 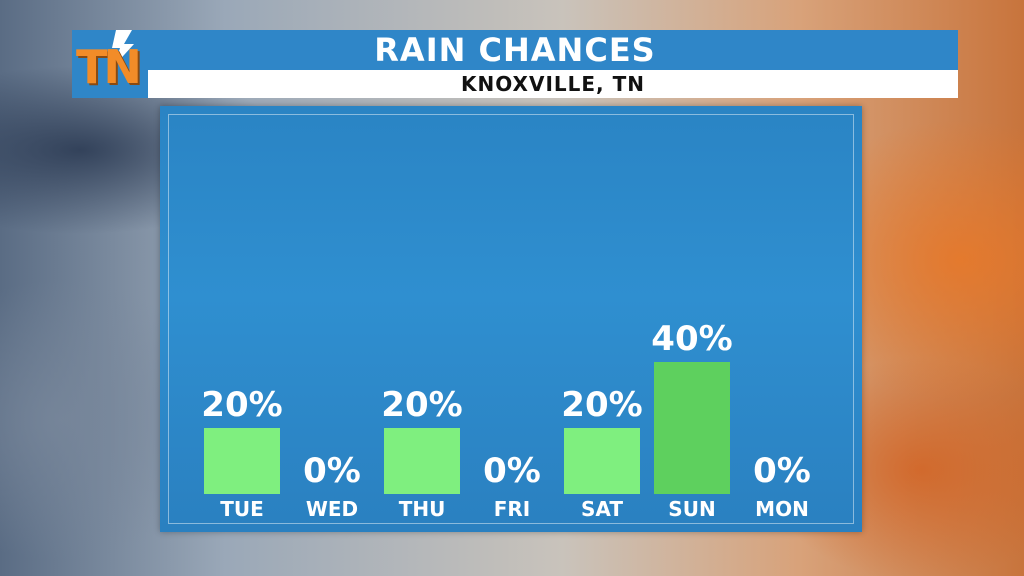 I want to click on value-label-sat: 20%, so click(x=601, y=405).